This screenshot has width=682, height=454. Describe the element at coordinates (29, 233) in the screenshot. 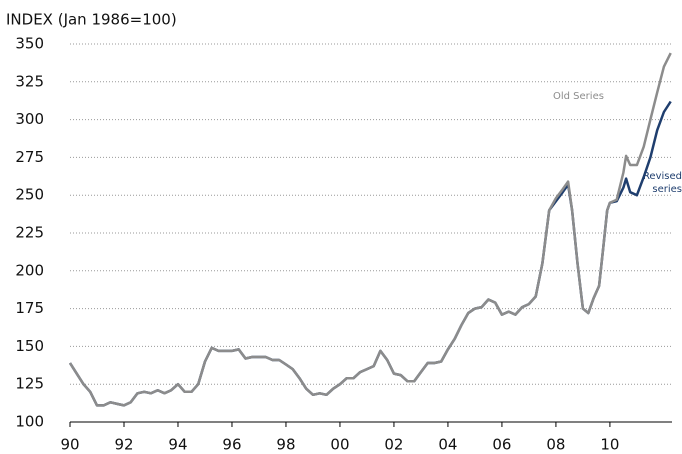

I see `y-tick-label: 225` at that location.